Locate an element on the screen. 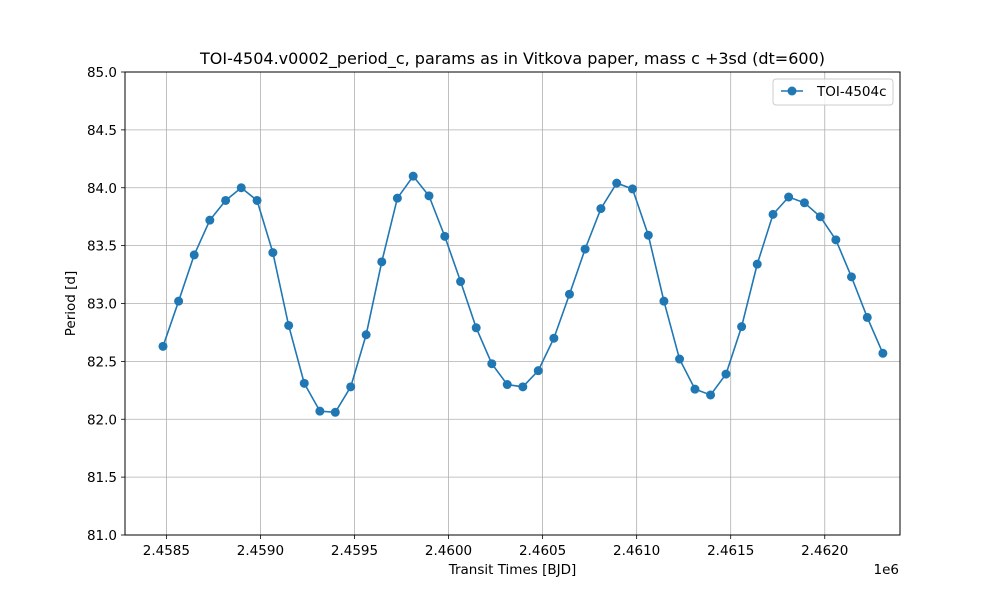 Image resolution: width=1000 pixels, height=604 pixels. x-tick-label: 2.4590 is located at coordinates (260, 551).